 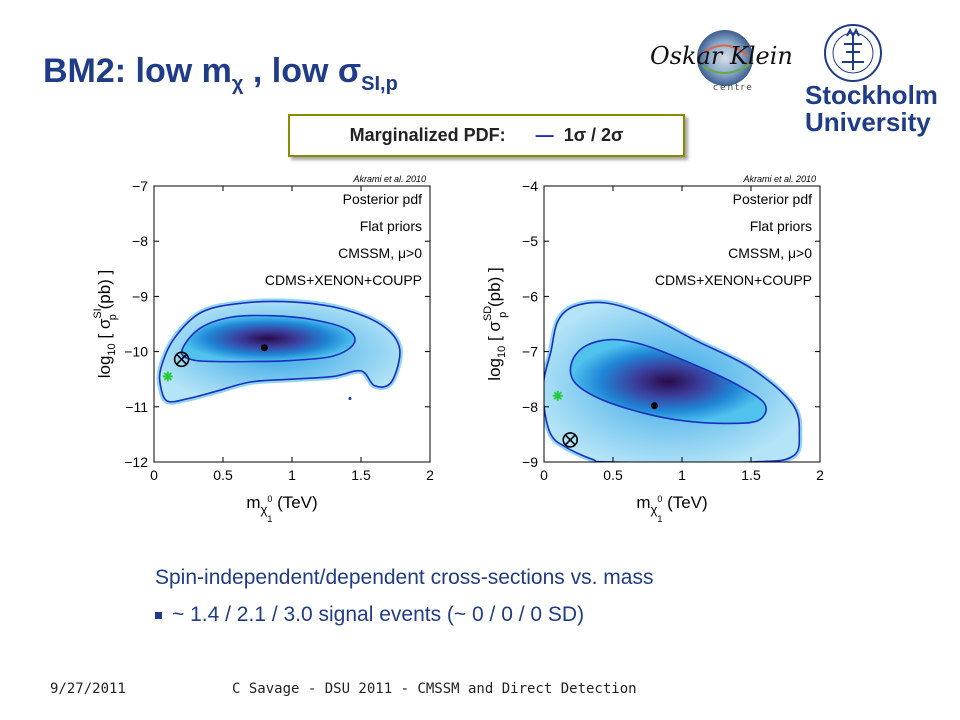 I want to click on university-name: Stockholm University, so click(x=871, y=109).